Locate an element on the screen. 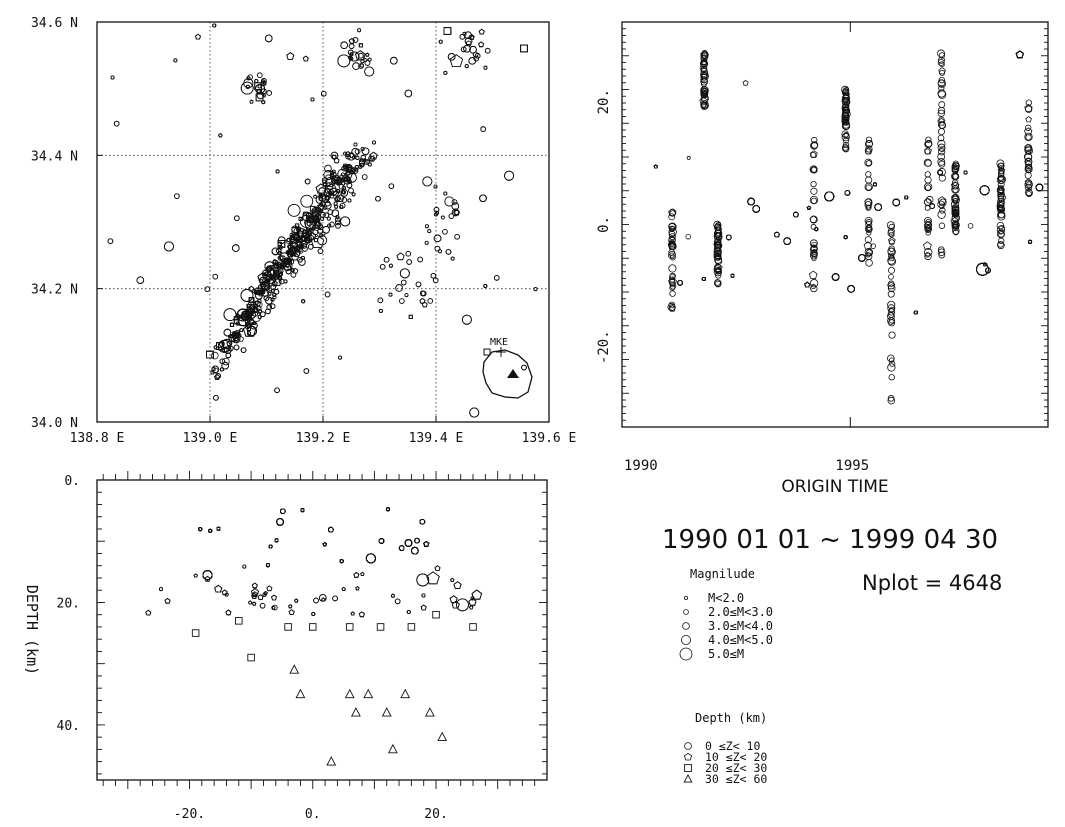 The height and width of the screenshot is (827, 1065). map-lat-label: 34.4 N is located at coordinates (54, 156).